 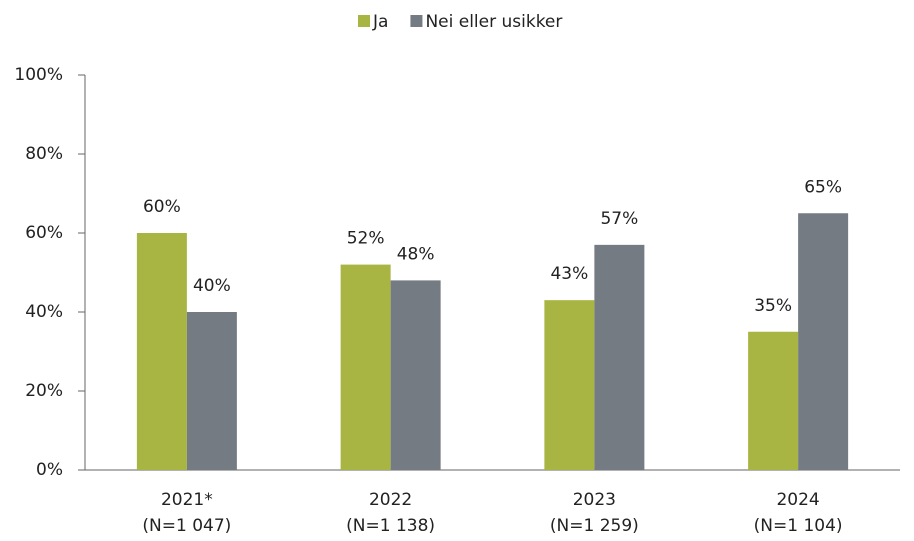 What do you see at coordinates (366, 239) in the screenshot?
I see `data-label: 52%` at bounding box center [366, 239].